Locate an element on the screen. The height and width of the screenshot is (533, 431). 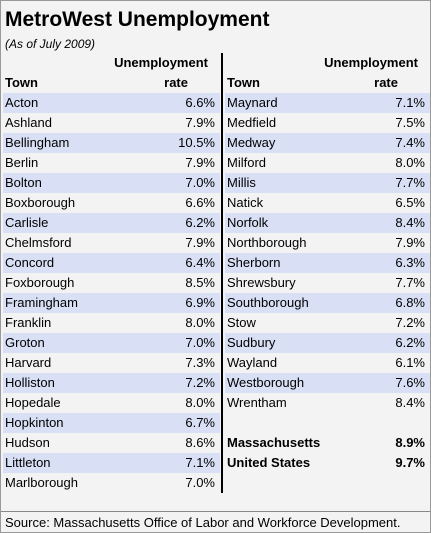
rate: 6.9% is located at coordinates (200, 302).